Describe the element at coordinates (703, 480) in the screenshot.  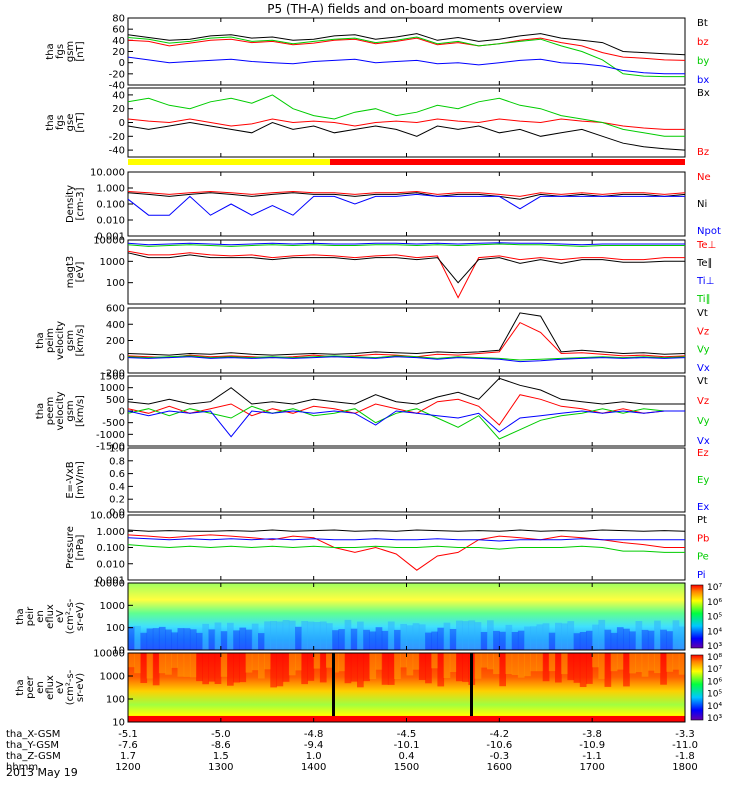
I see `legend-entry: Ey` at that location.